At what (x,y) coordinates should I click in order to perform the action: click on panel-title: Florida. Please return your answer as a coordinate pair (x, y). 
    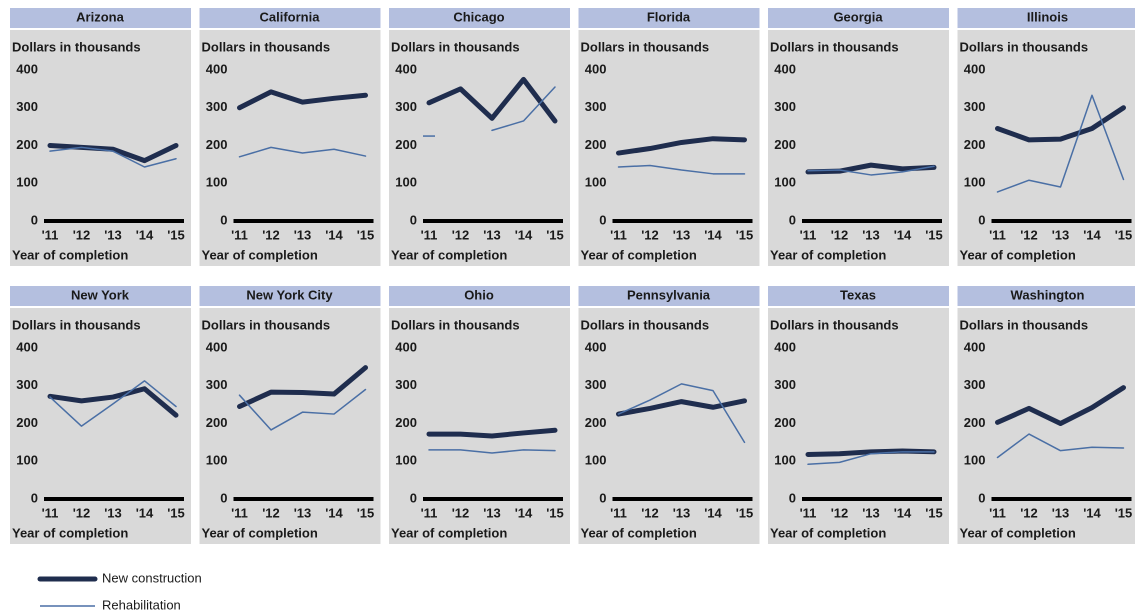
    Looking at the image, I should click on (669, 16).